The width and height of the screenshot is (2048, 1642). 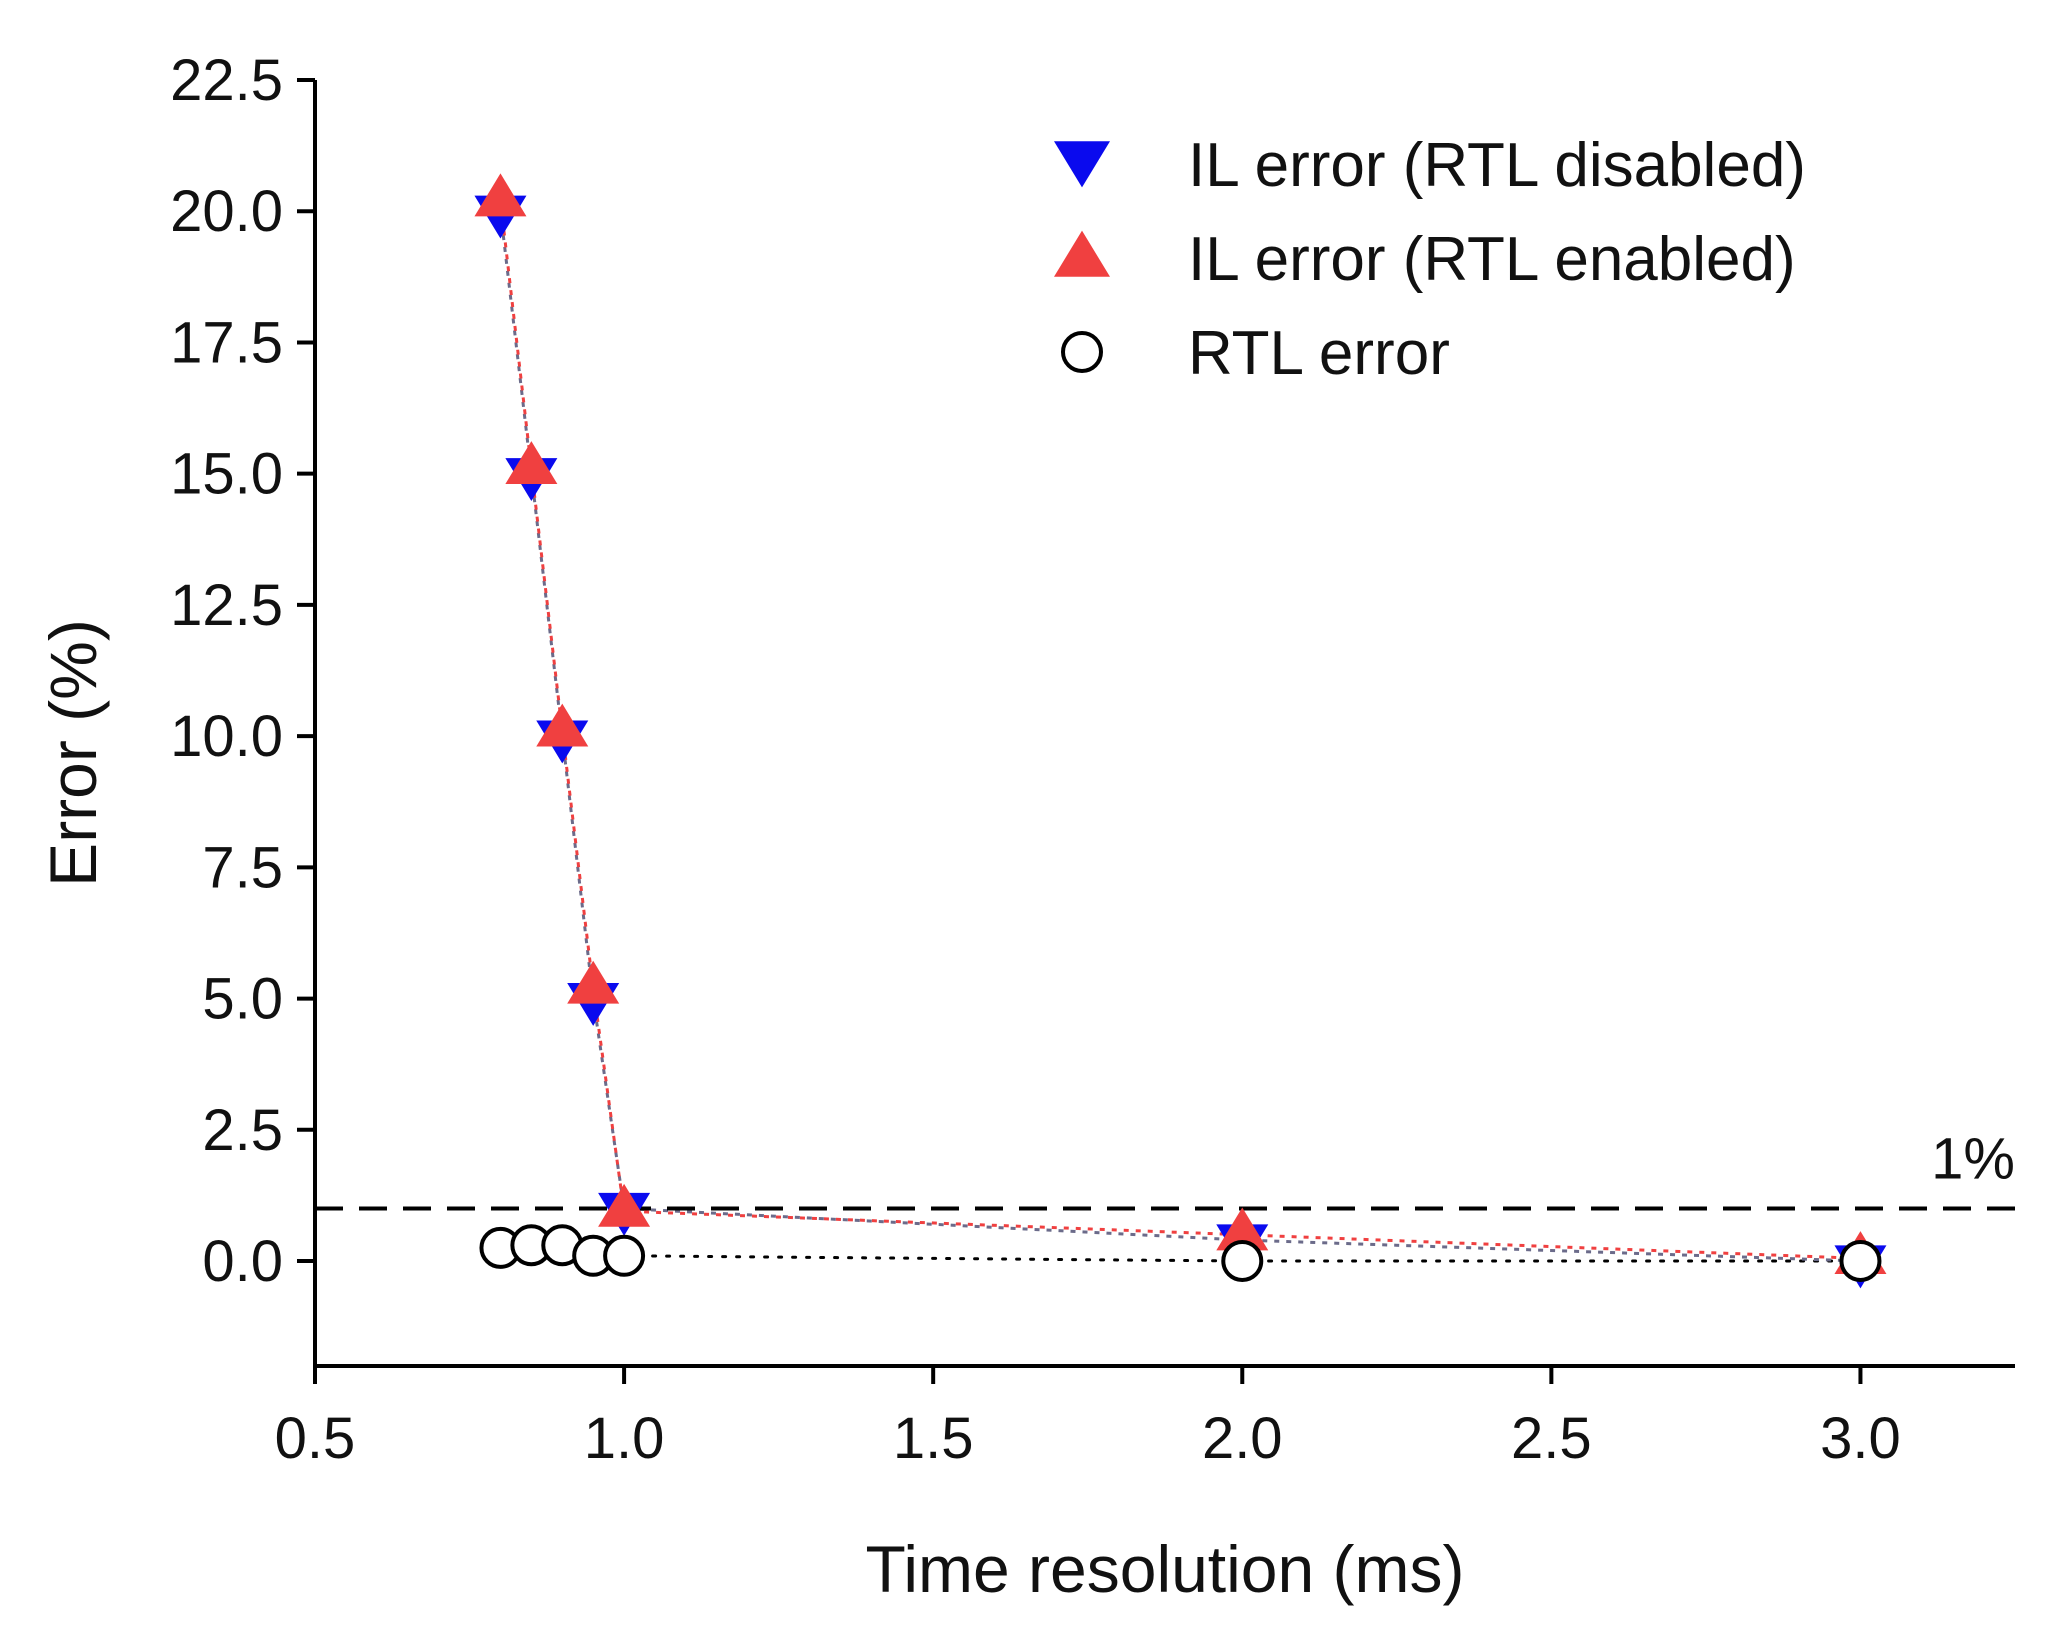 What do you see at coordinates (933, 1438) in the screenshot?
I see `x-tick-label: 1.5` at bounding box center [933, 1438].